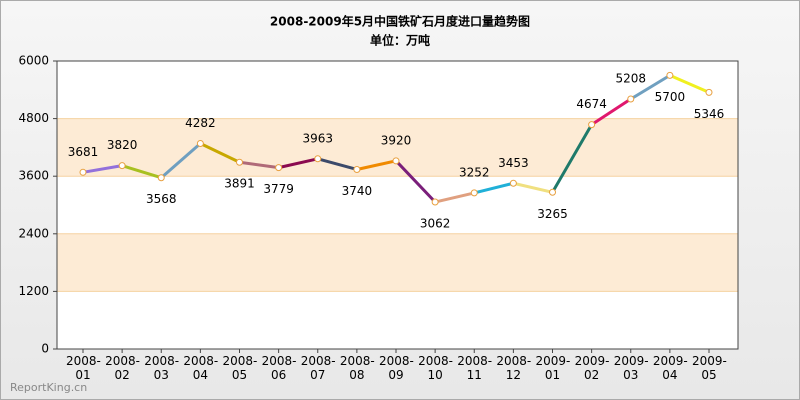 This screenshot has width=800, height=400. Describe the element at coordinates (33, 233) in the screenshot. I see `y-tick-label: 2400` at that location.